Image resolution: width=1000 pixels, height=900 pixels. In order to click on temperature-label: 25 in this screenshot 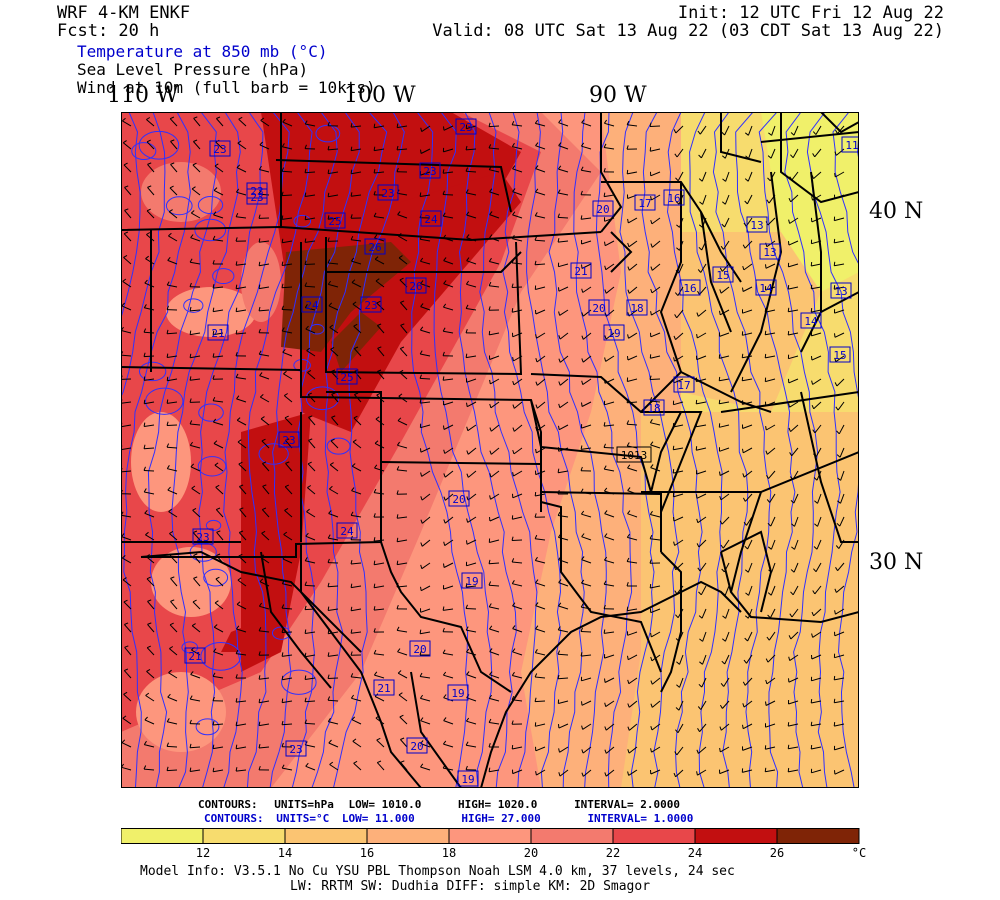, I will do `click(347, 376)`.